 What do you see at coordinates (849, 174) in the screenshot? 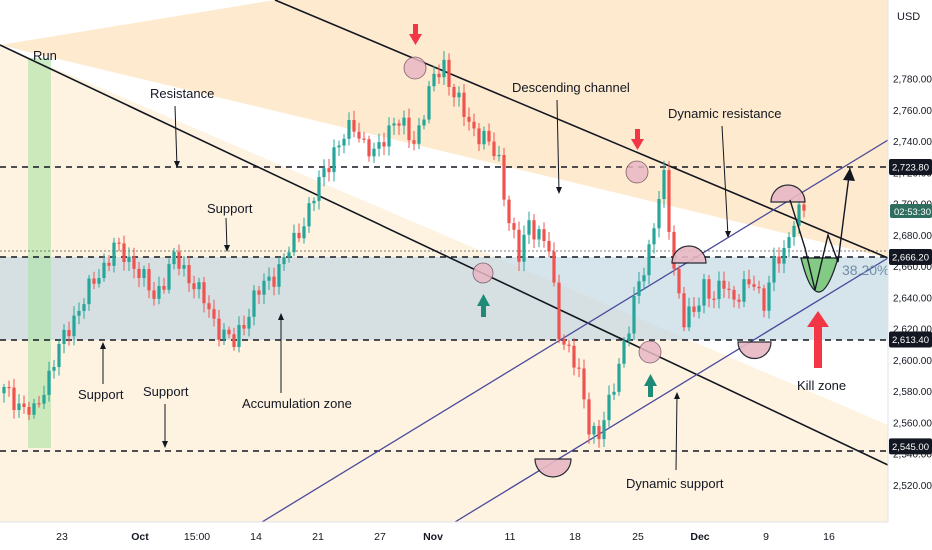
I see `projected-arrowhead` at bounding box center [849, 174].